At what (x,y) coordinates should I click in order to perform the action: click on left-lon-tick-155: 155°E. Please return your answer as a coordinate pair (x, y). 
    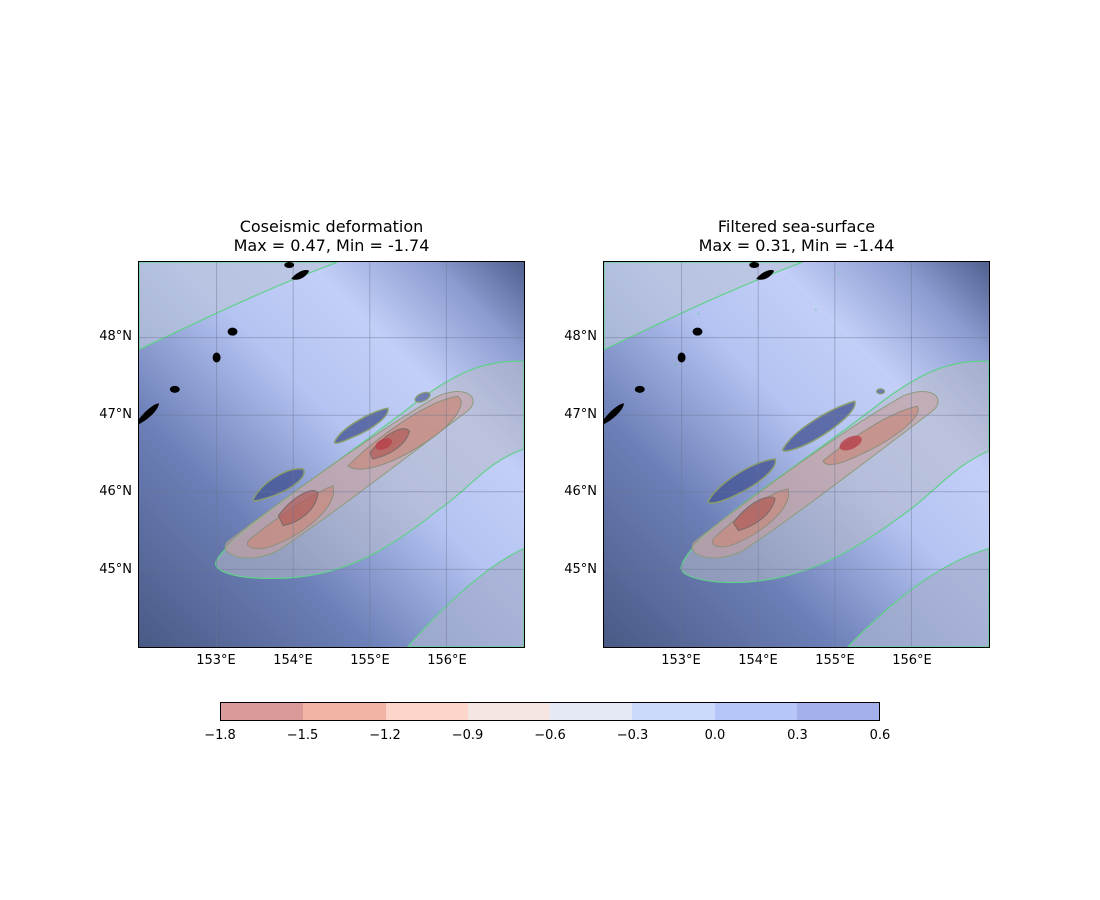
    Looking at the image, I should click on (370, 660).